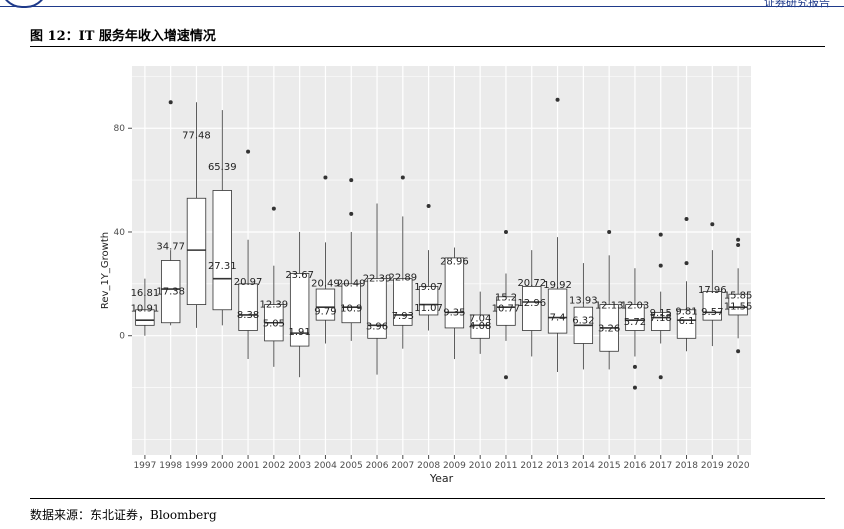  What do you see at coordinates (422, 6) in the screenshot?
I see `header-rule` at bounding box center [422, 6].